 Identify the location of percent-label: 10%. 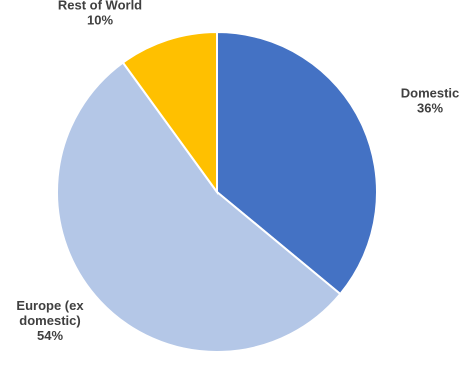
(100, 20).